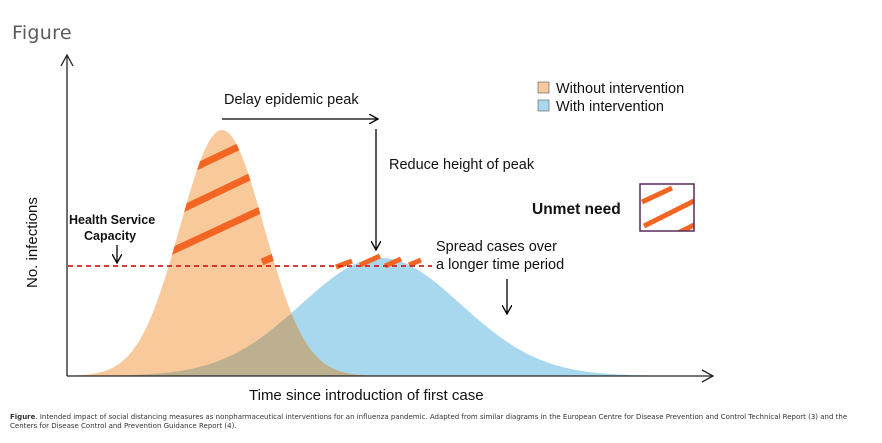  I want to click on spread-cases-label-2: a longer time period, so click(500, 265).